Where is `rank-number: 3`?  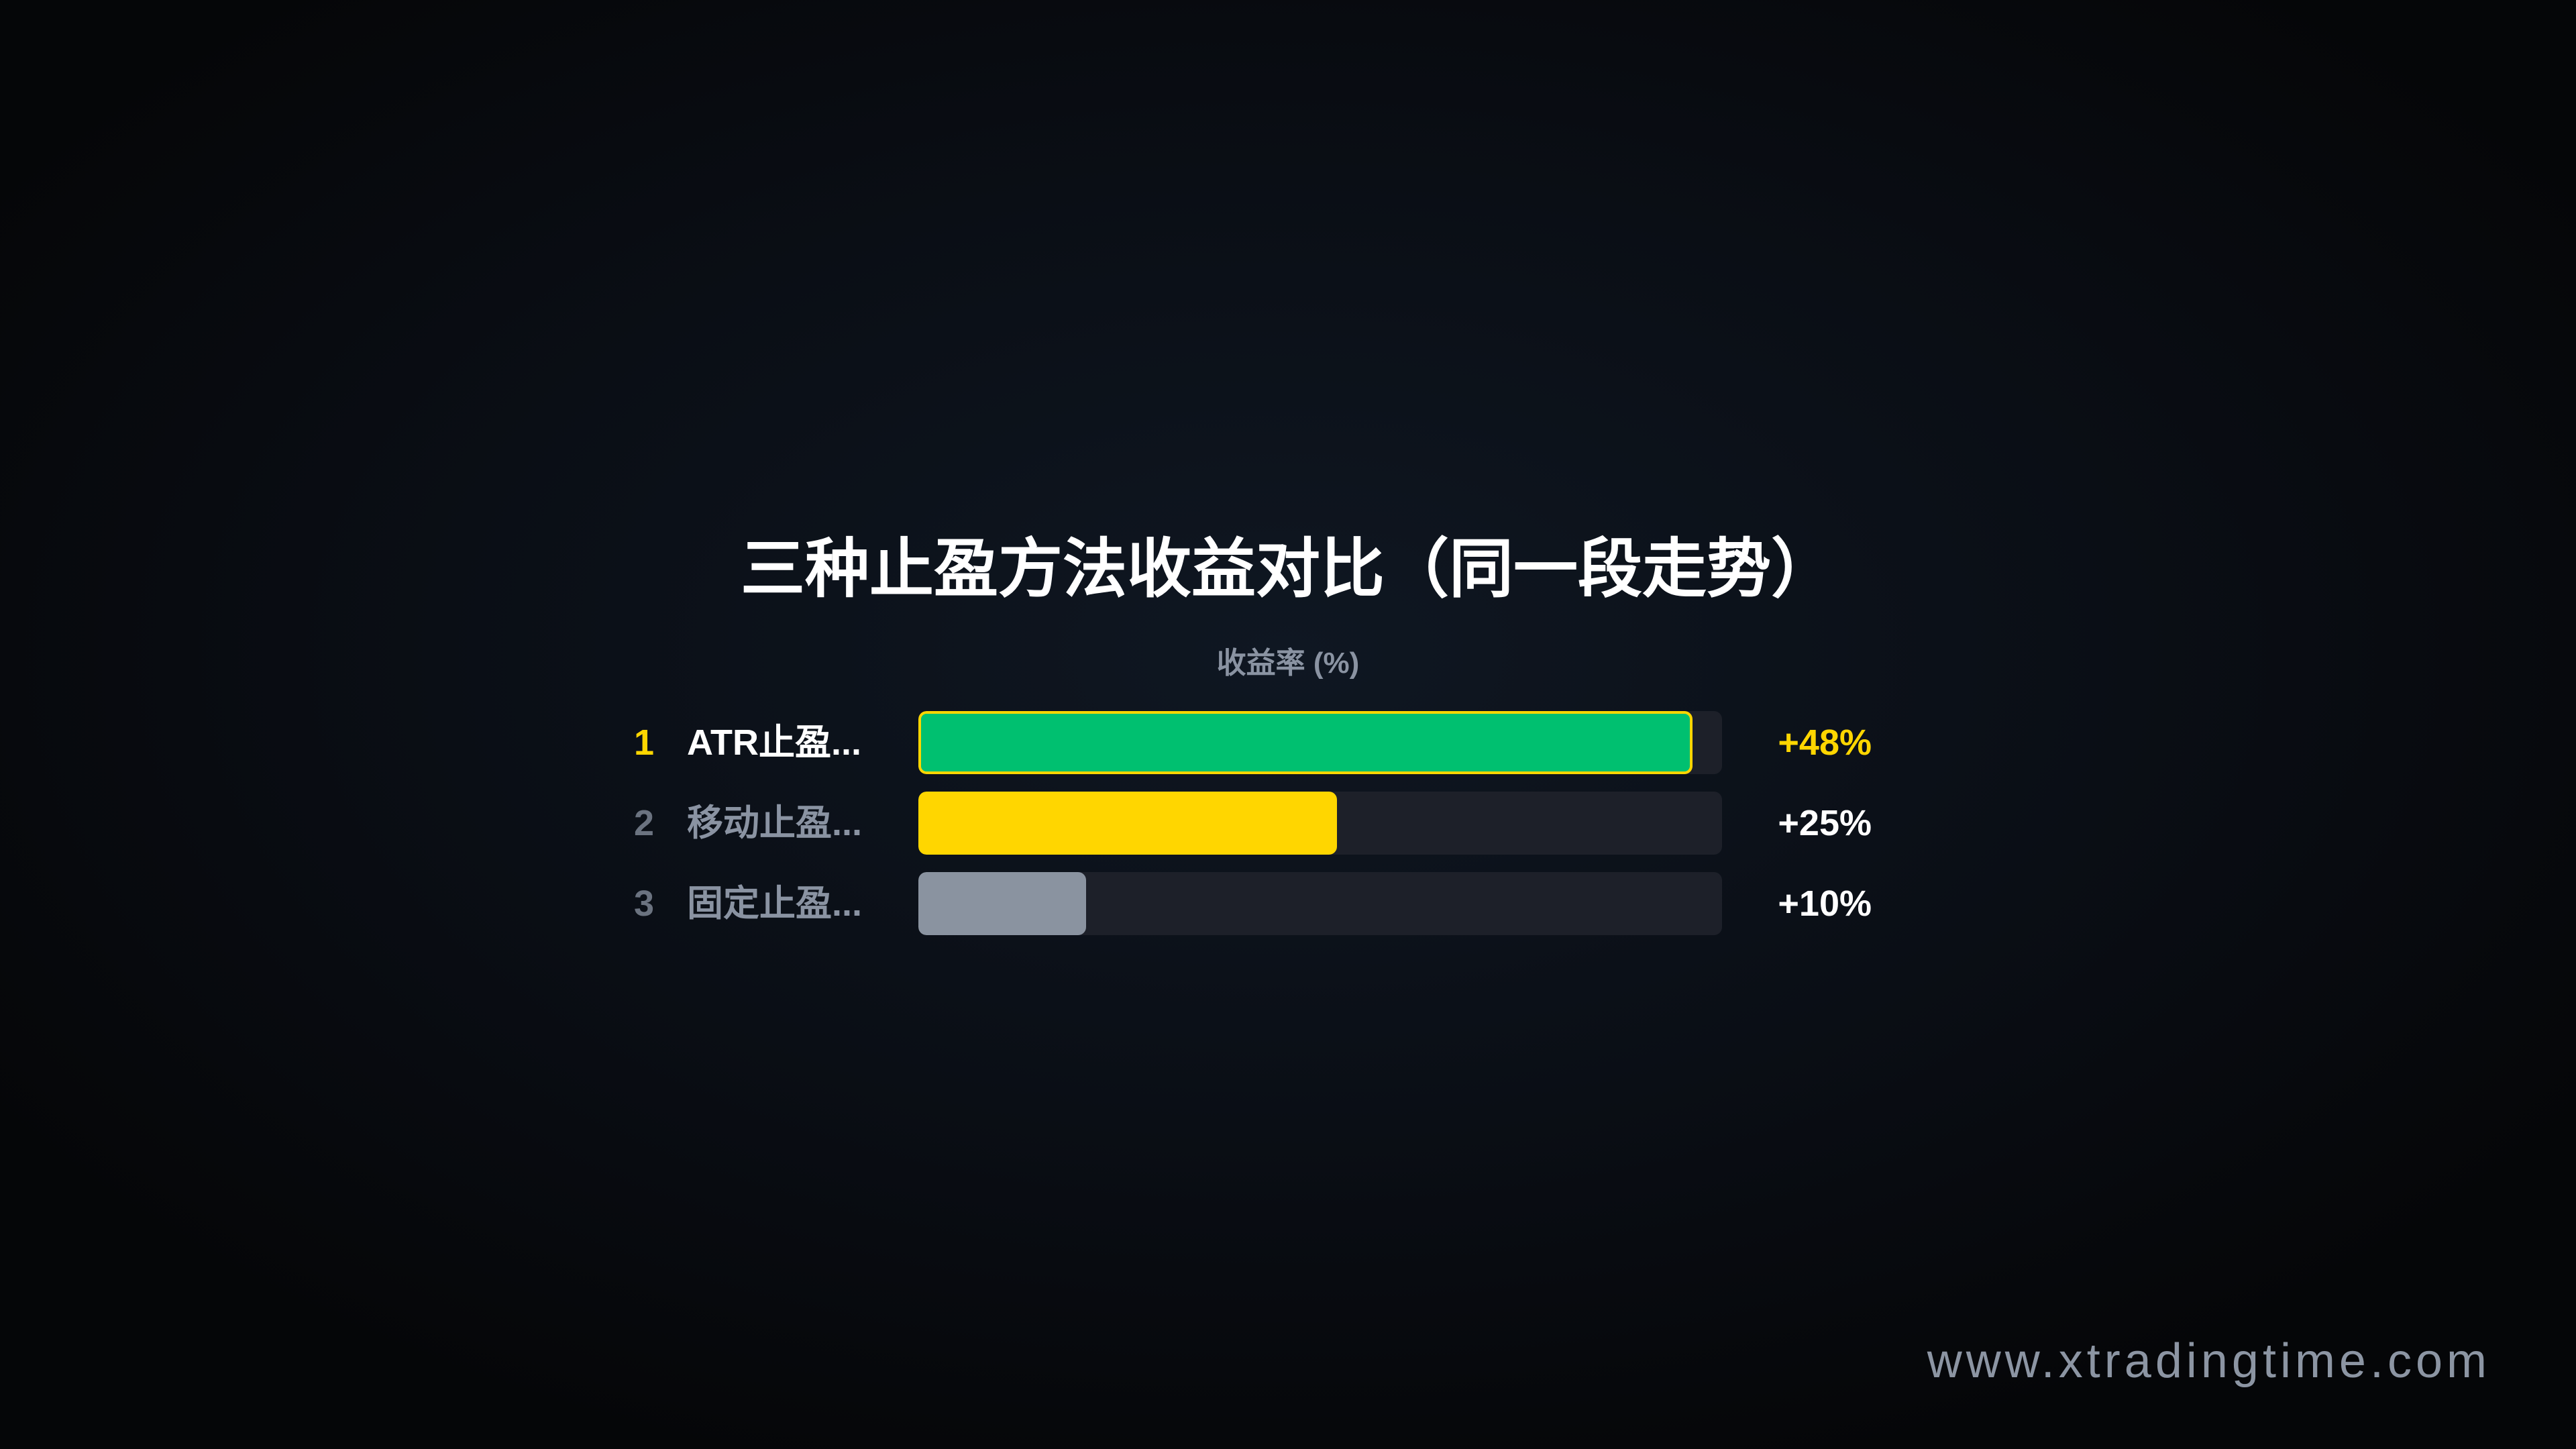 rank-number: 3 is located at coordinates (644, 903).